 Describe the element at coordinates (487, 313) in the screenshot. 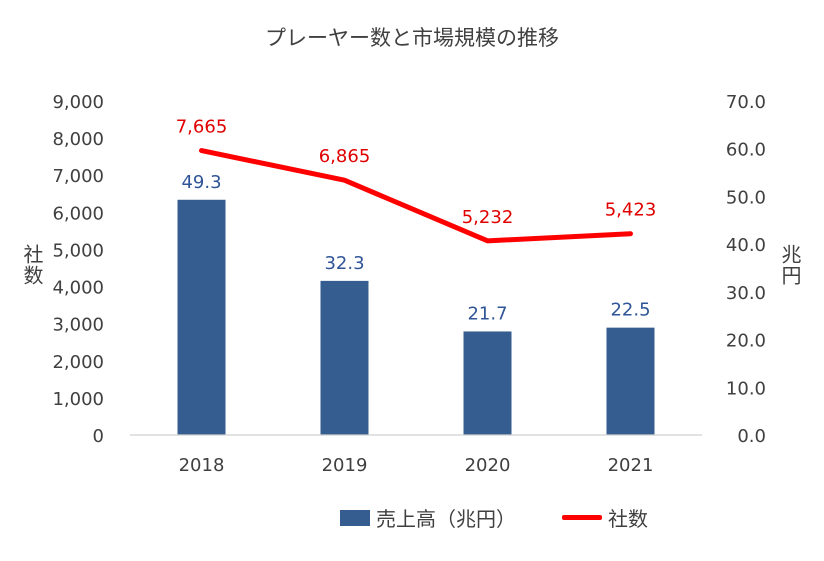

I see `bar-data-label: 21.7` at that location.